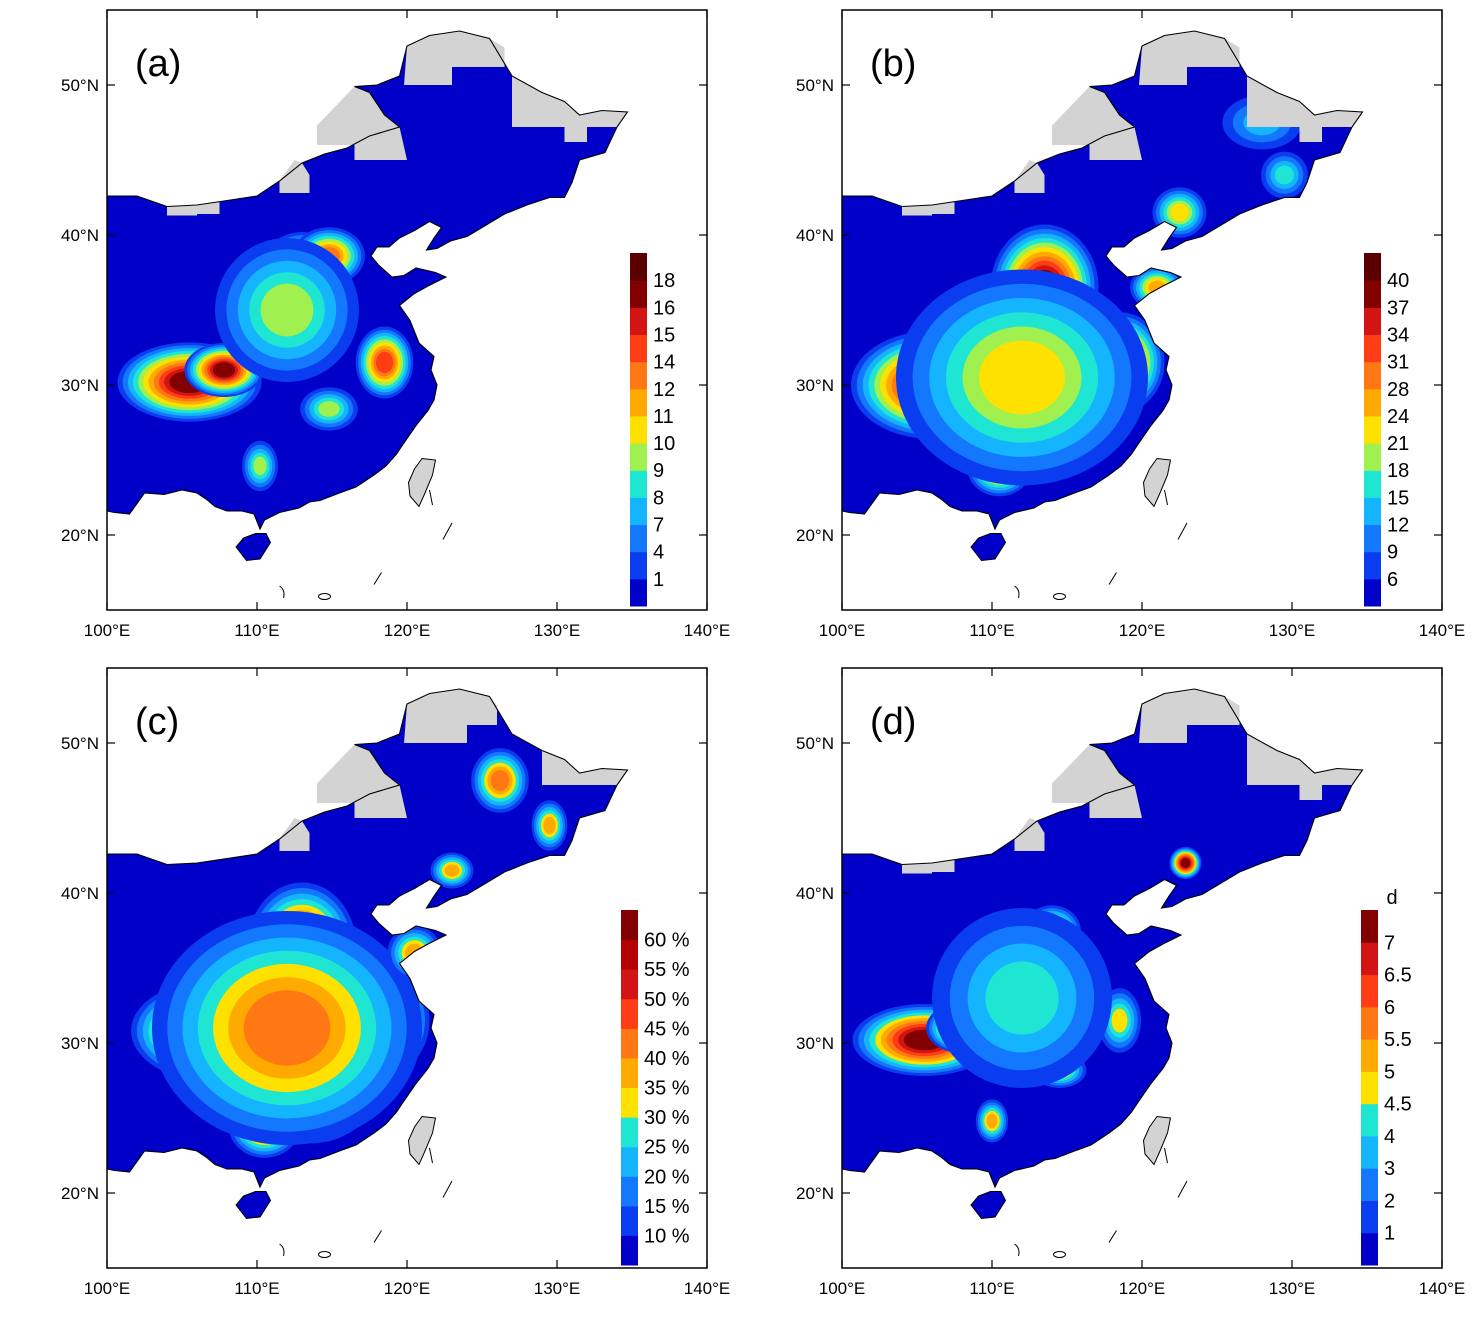  I want to click on colorbar-label: 8, so click(658, 498).